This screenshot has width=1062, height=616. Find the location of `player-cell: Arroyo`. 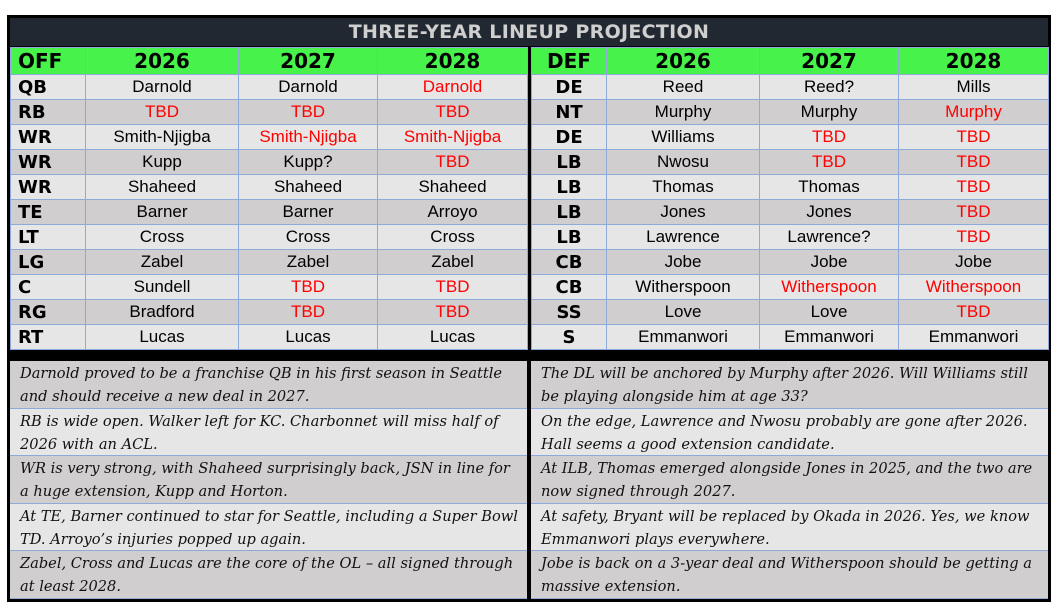

player-cell: Arroyo is located at coordinates (452, 212).